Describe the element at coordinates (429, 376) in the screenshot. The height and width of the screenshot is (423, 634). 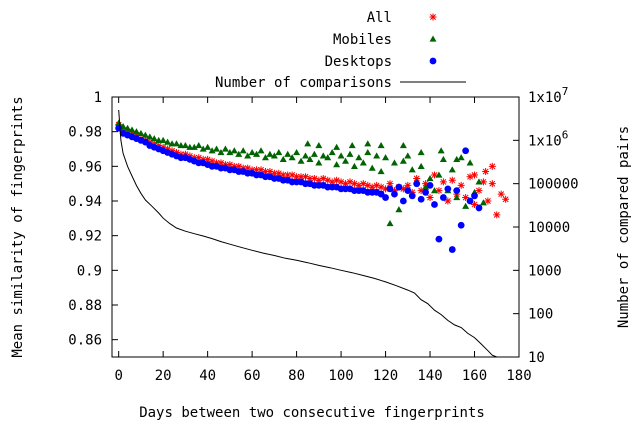
I see `x-tick-label: 140` at that location.